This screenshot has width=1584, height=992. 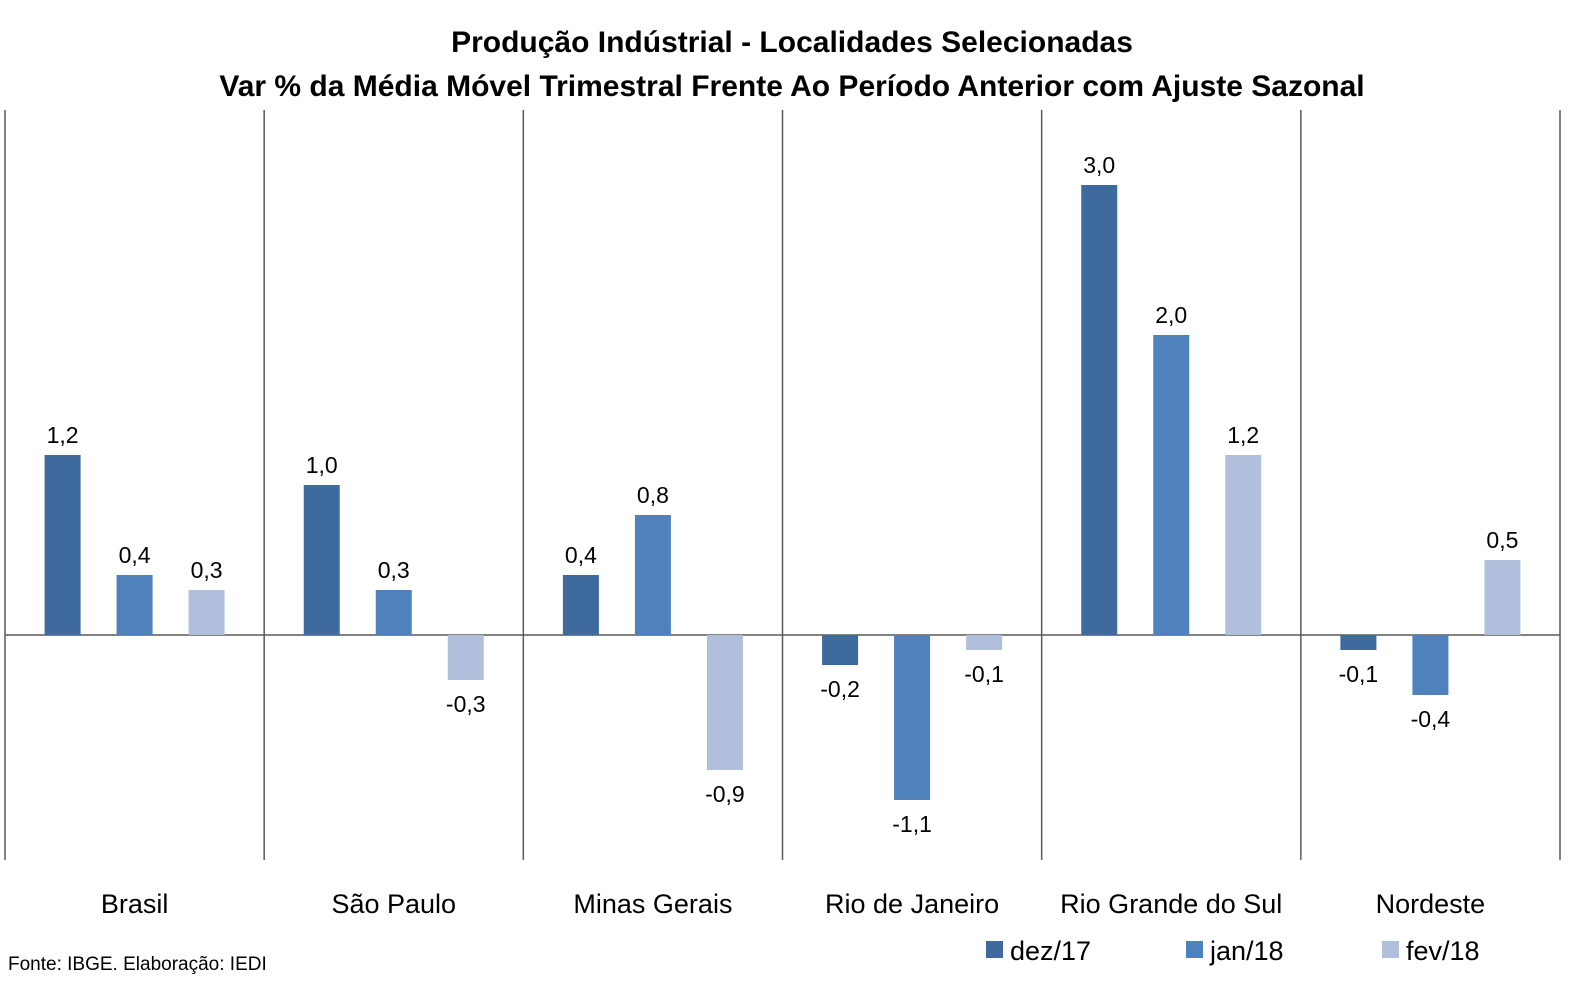 What do you see at coordinates (725, 794) in the screenshot?
I see `data-label: -0,9` at bounding box center [725, 794].